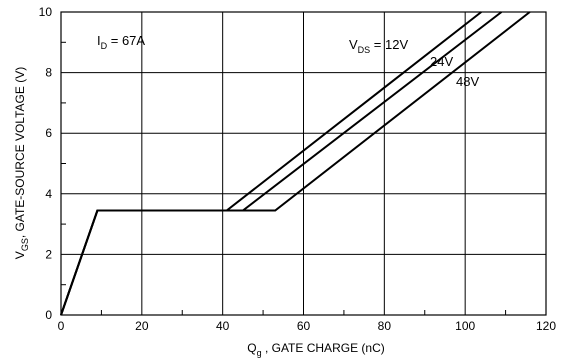  Describe the element at coordinates (48, 315) in the screenshot. I see `y-tick-label: 0` at that location.